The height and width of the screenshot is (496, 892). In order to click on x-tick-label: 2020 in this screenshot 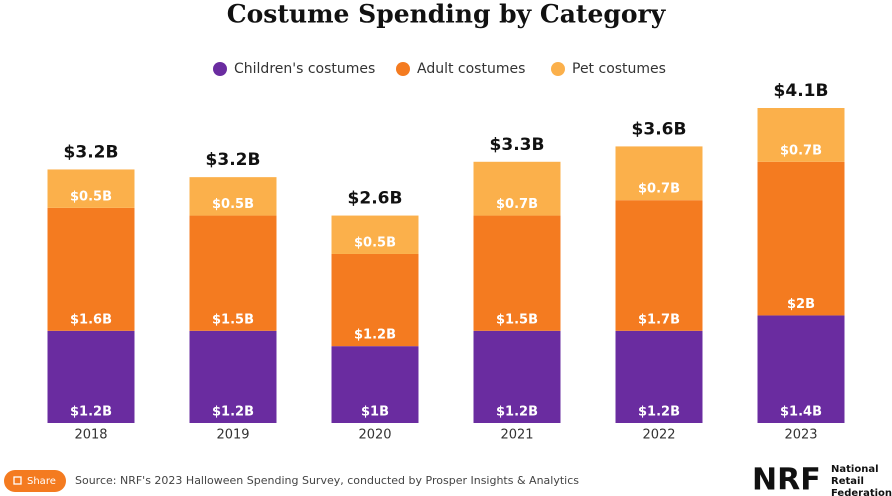, I will do `click(374, 435)`.